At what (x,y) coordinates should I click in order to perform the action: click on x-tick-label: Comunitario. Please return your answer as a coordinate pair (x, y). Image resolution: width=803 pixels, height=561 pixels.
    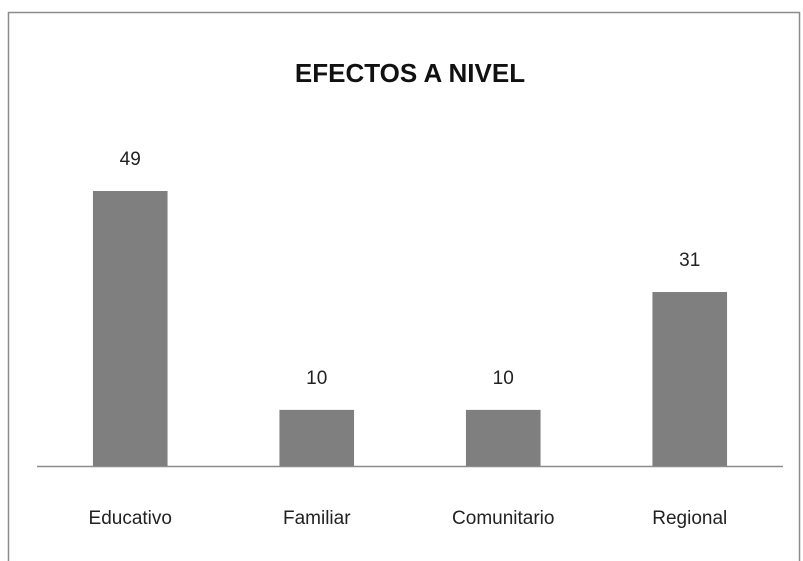
    Looking at the image, I should click on (503, 518).